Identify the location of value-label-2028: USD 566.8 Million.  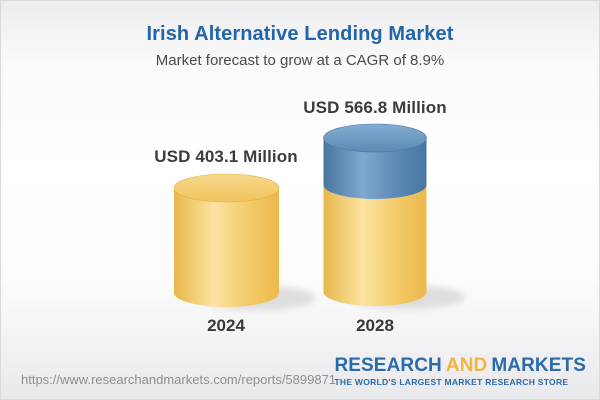
(375, 107).